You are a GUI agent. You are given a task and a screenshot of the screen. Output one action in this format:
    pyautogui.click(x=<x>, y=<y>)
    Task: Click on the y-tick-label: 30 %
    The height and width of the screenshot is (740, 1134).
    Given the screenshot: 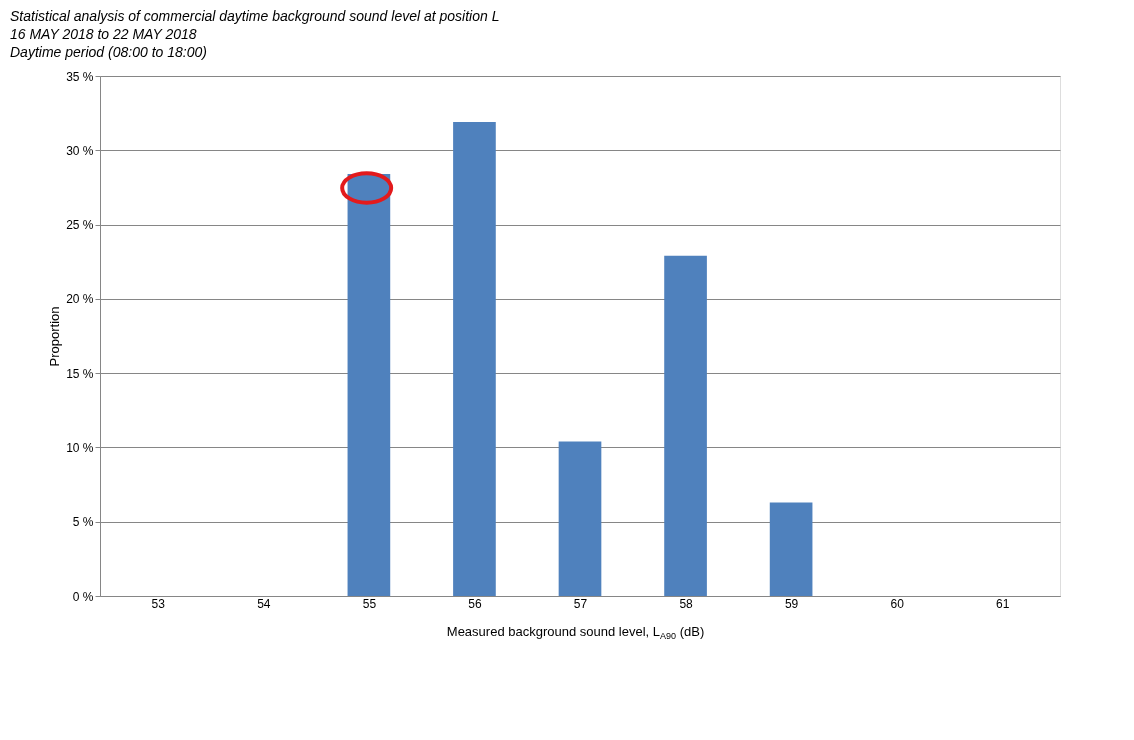 What is the action you would take?
    pyautogui.click(x=80, y=150)
    